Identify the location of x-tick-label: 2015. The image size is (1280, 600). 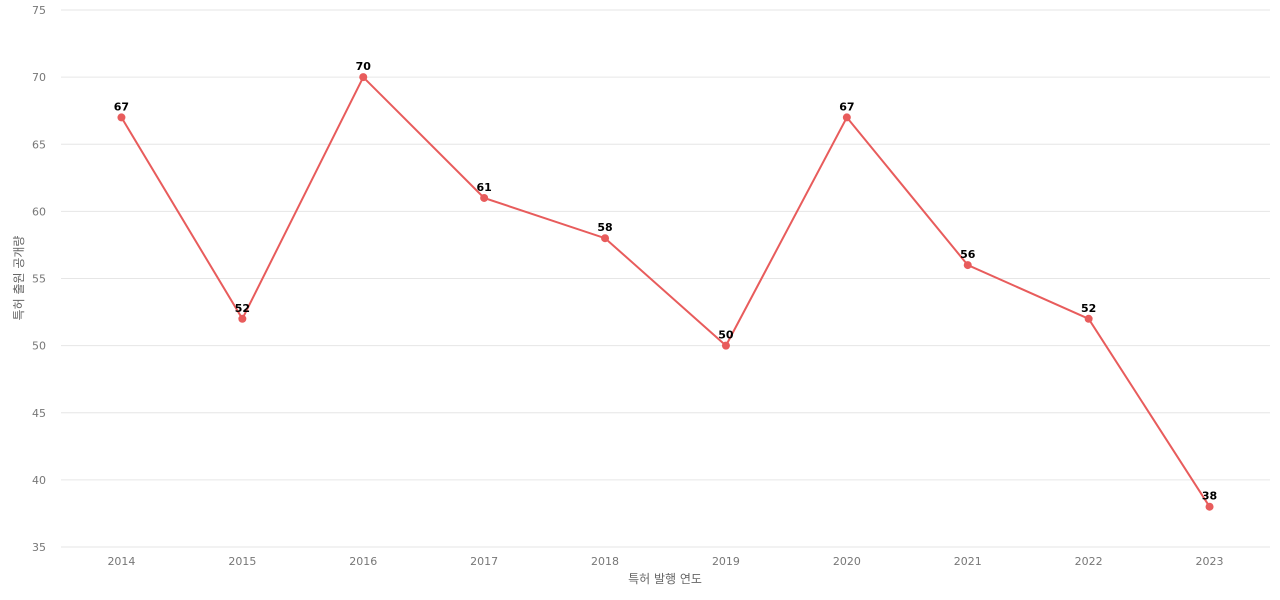
(242, 561).